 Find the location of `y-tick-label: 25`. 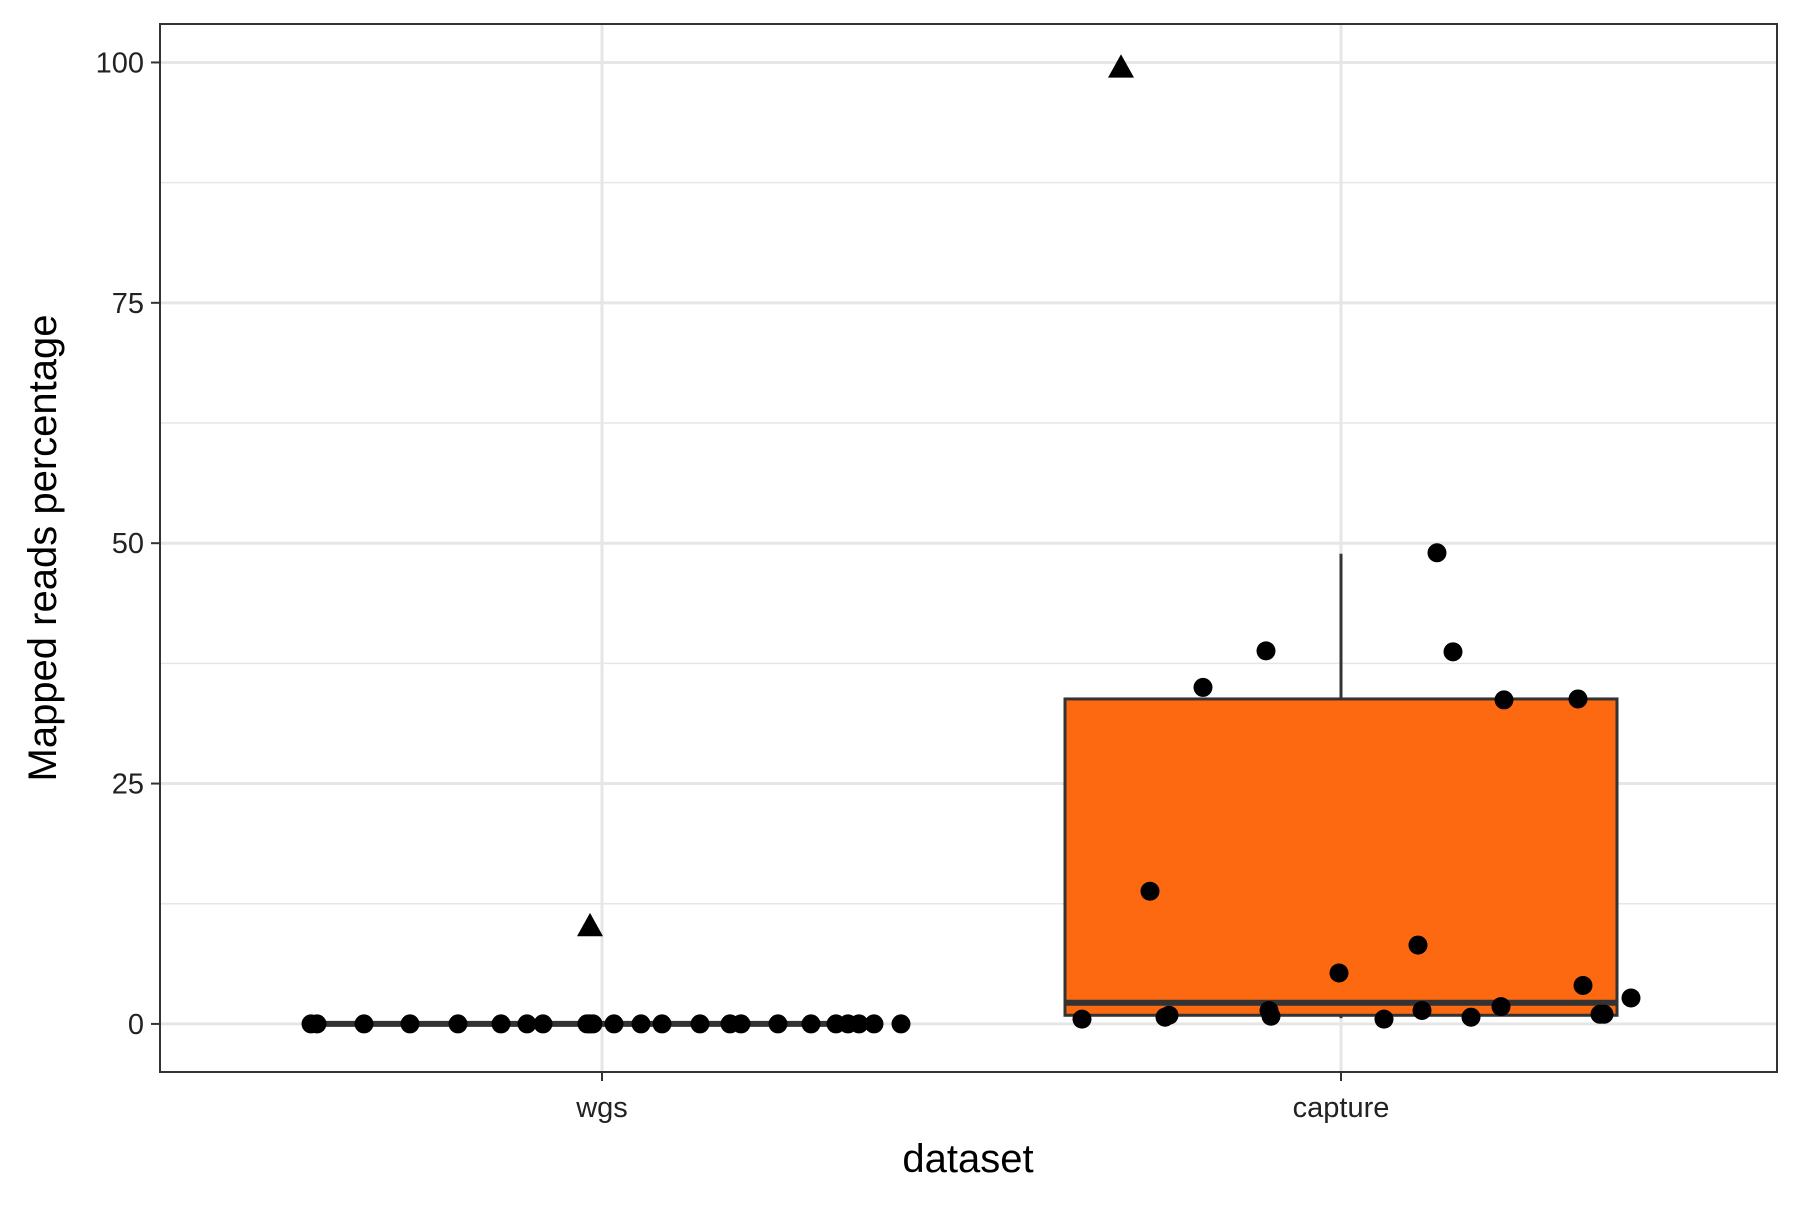

y-tick-label: 25 is located at coordinates (128, 785).